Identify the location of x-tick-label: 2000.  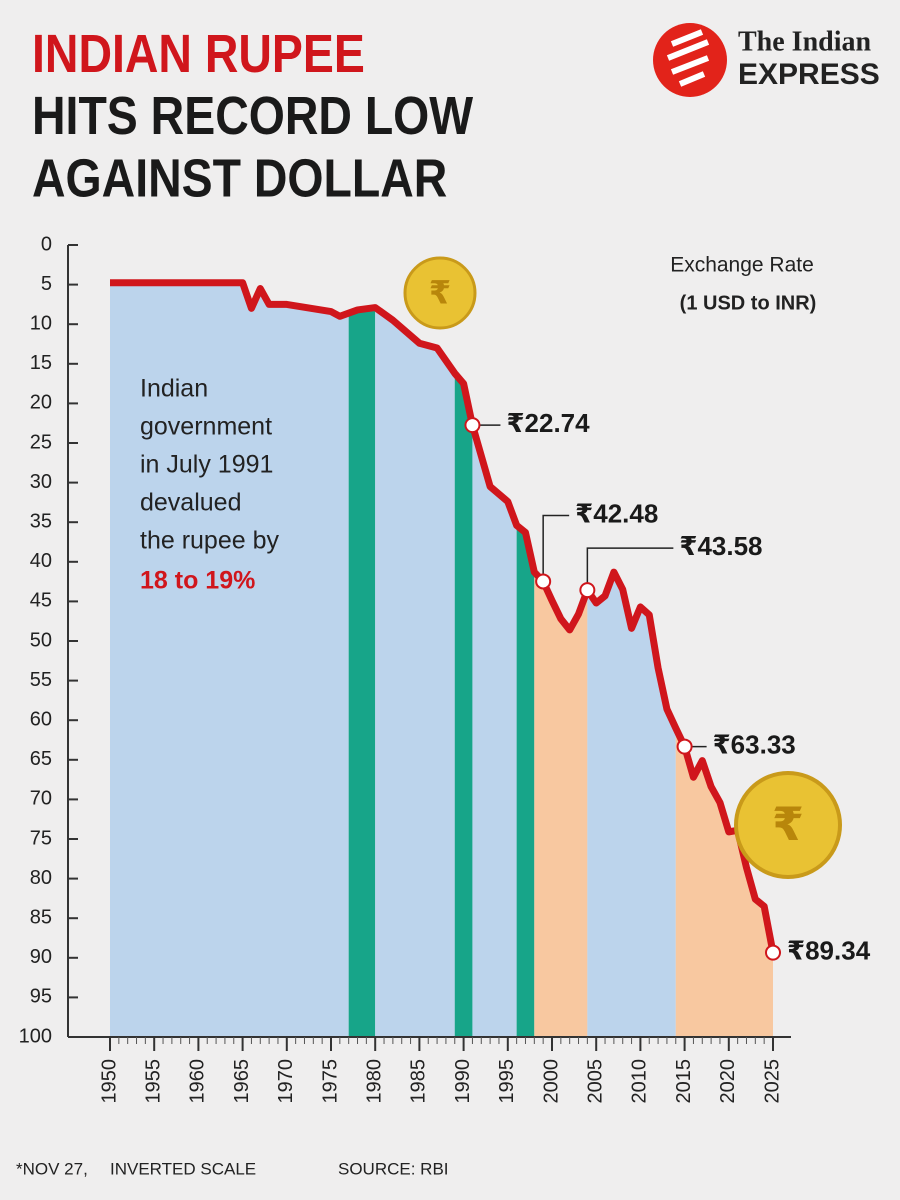
(551, 1081).